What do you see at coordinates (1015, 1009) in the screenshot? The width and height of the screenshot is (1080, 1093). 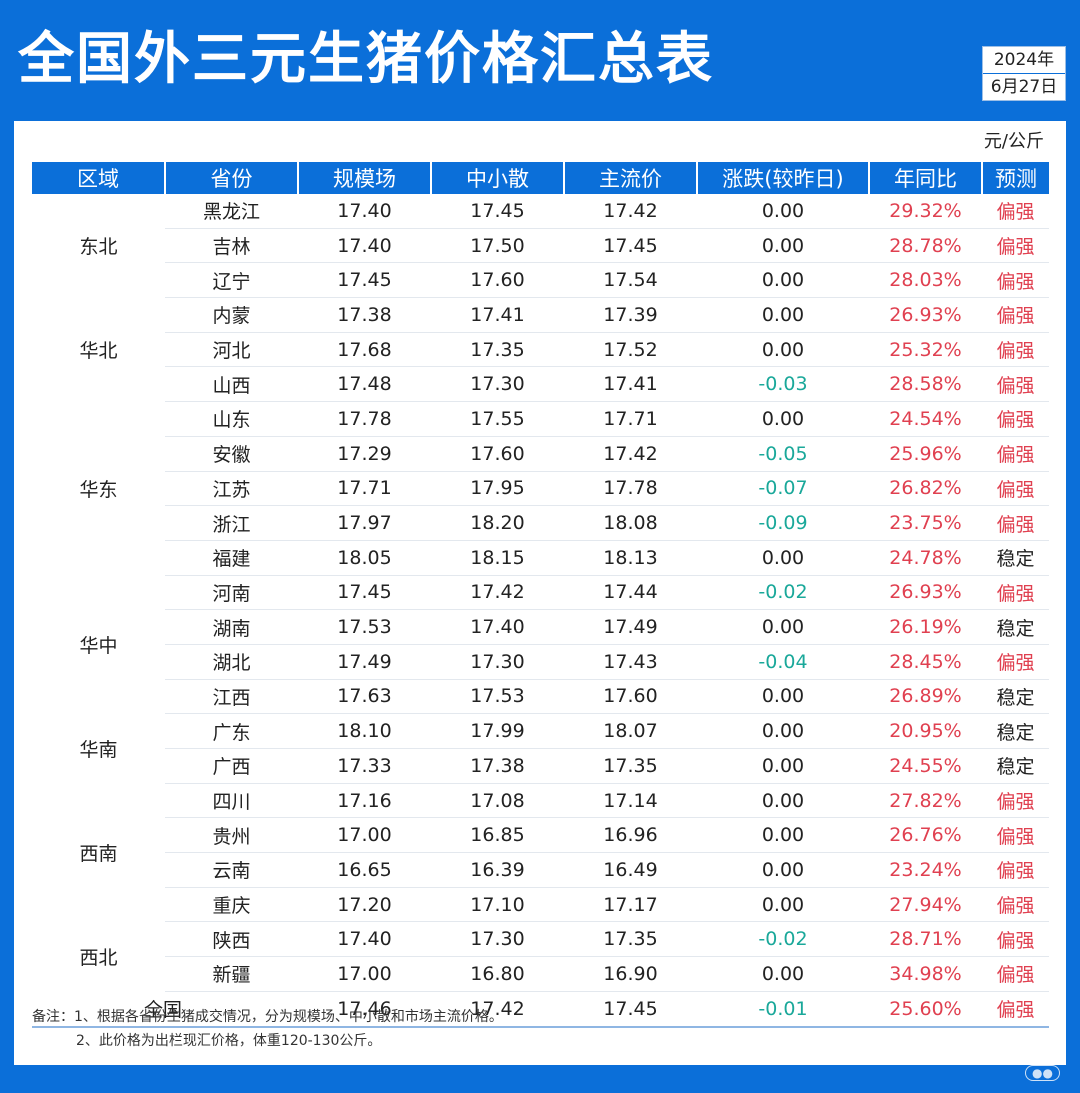 I see `total-forecast: 偏强` at bounding box center [1015, 1009].